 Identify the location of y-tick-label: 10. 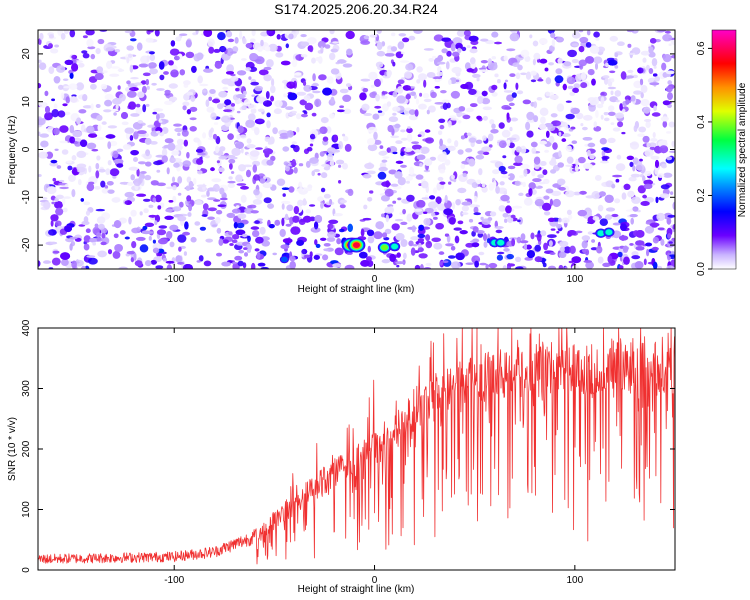
(26, 102).